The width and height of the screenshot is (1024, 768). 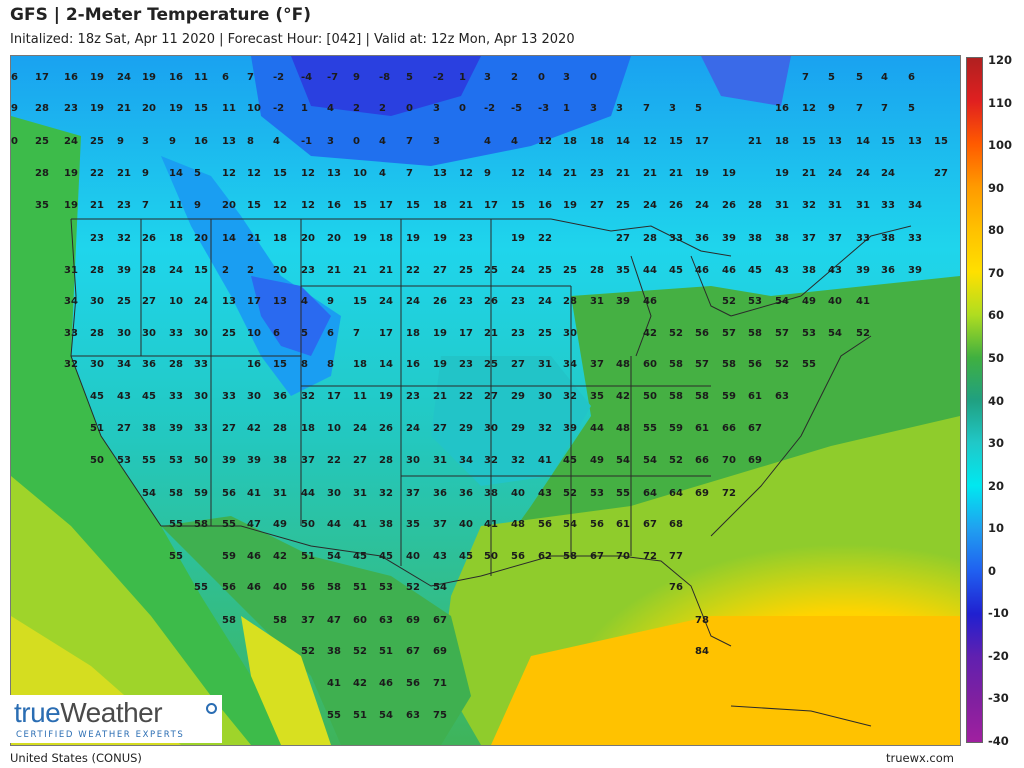 I want to click on temperature-value: 46, so click(x=254, y=556).